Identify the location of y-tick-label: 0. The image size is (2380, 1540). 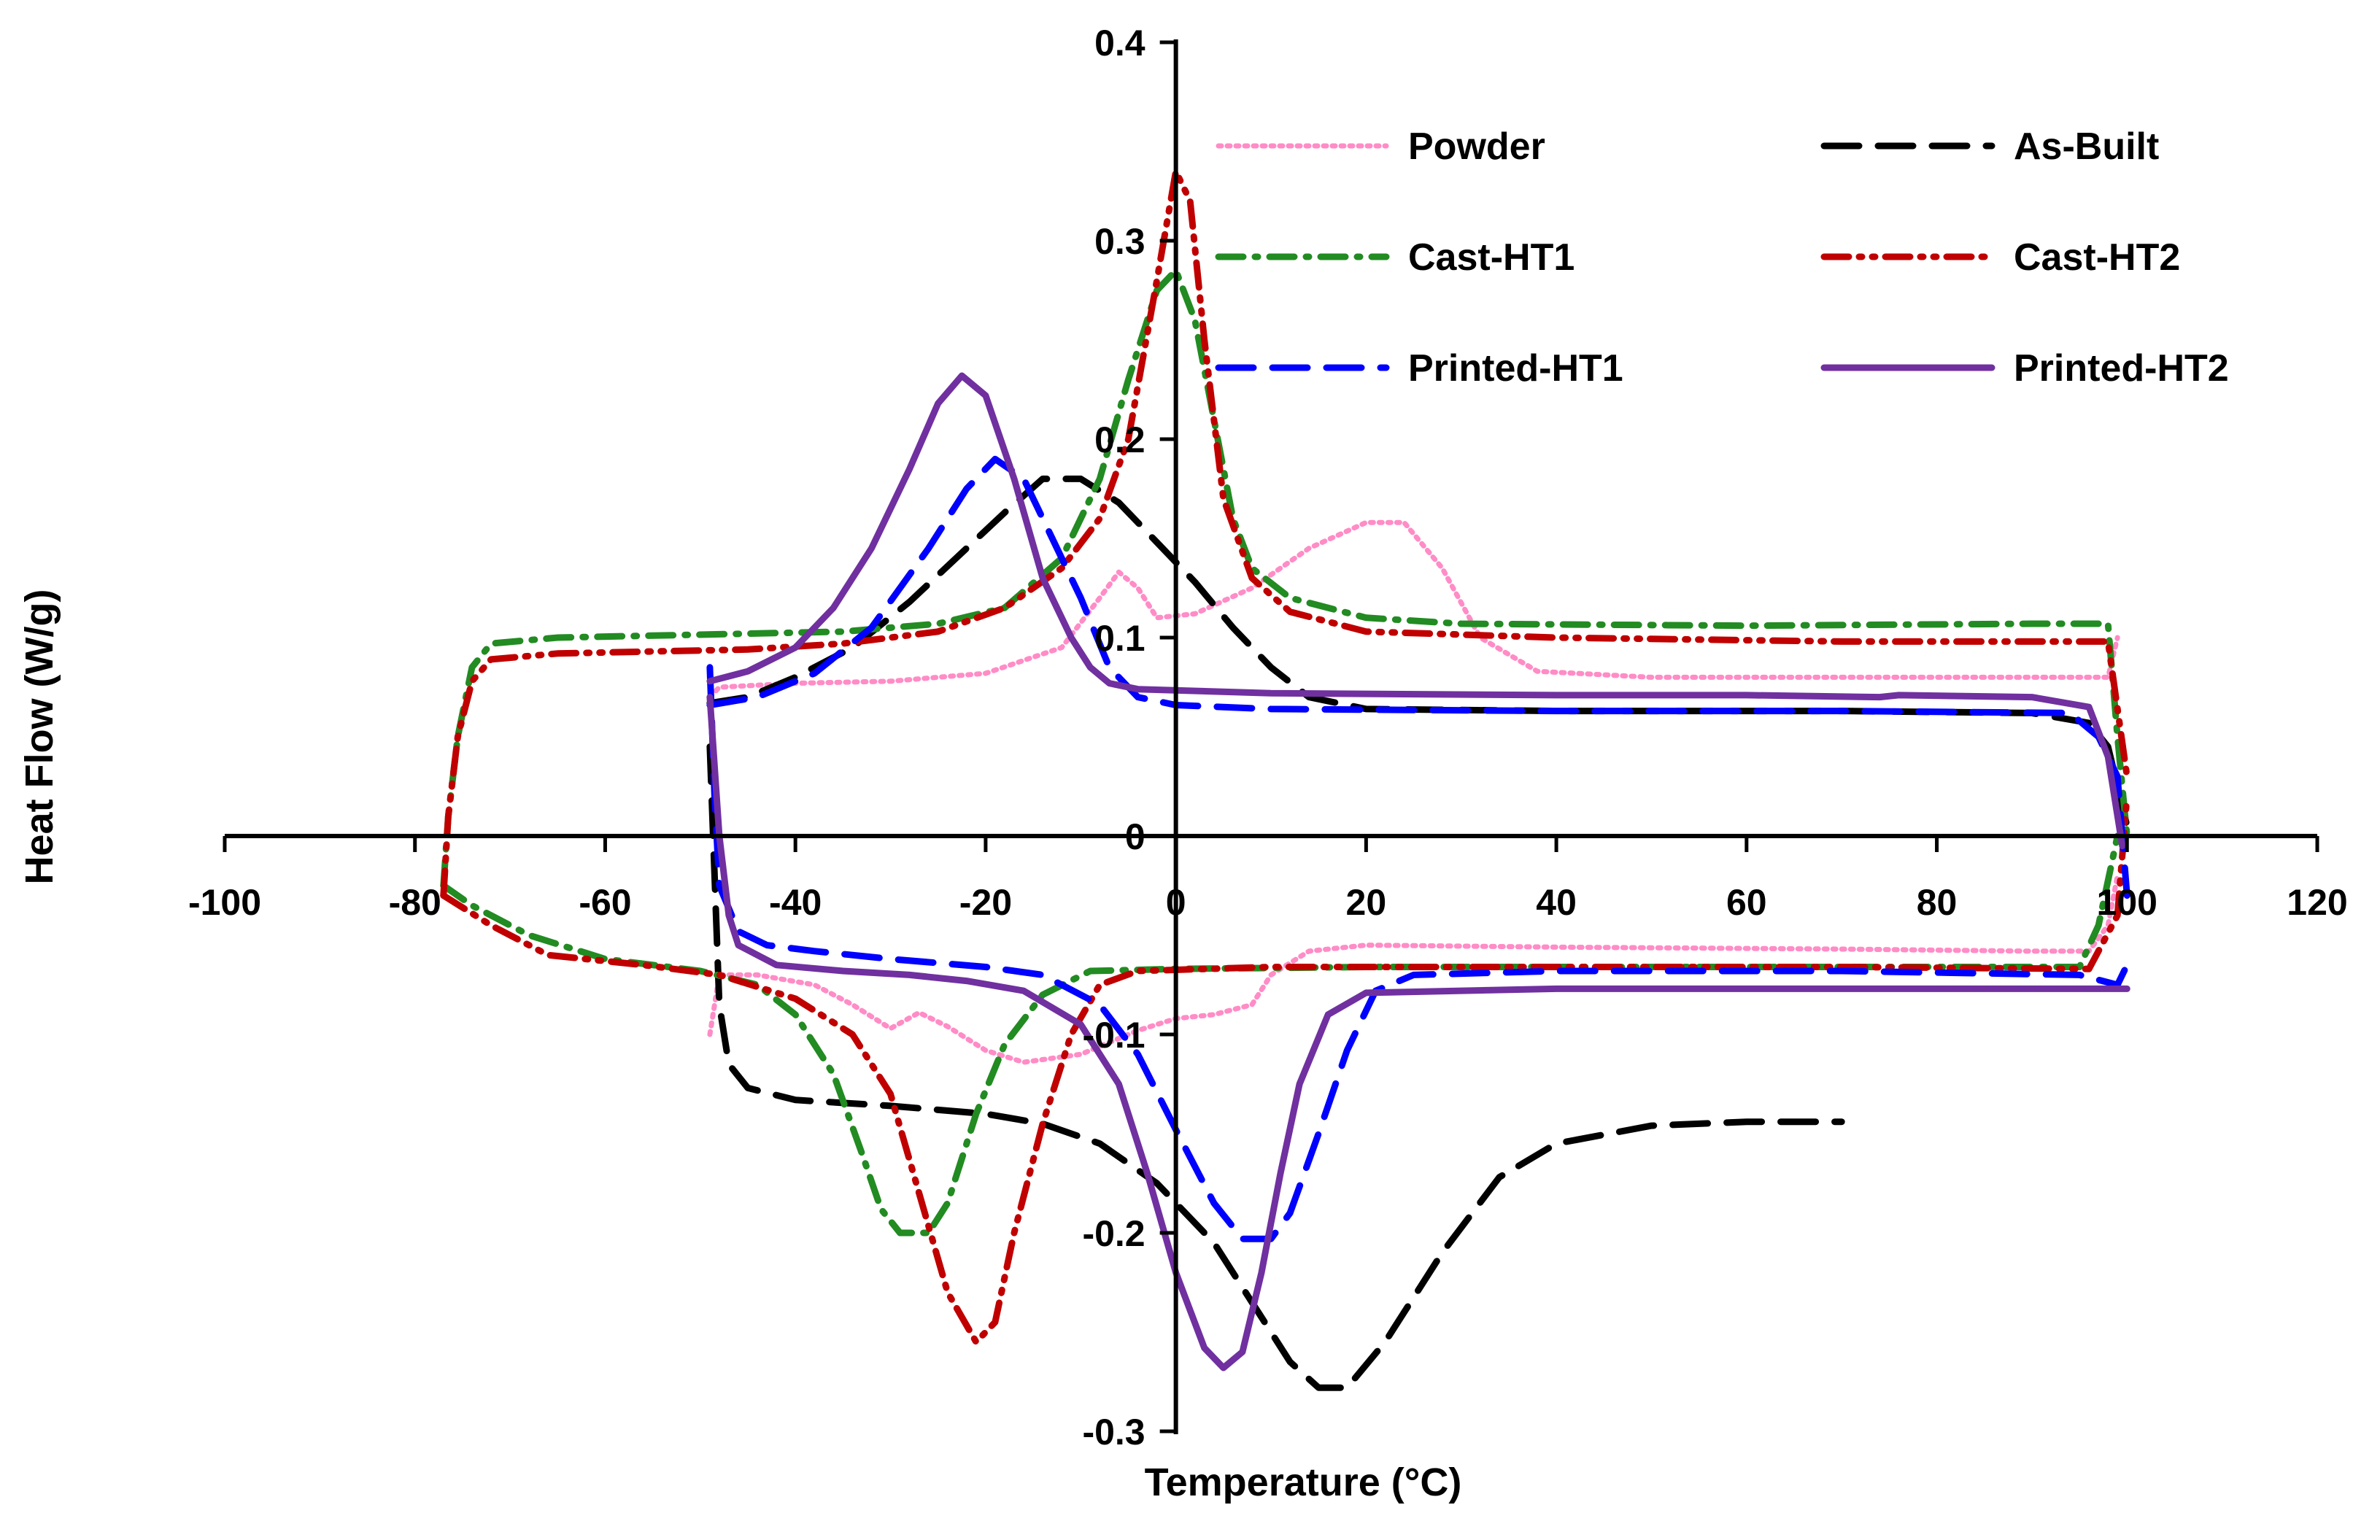
(1135, 836).